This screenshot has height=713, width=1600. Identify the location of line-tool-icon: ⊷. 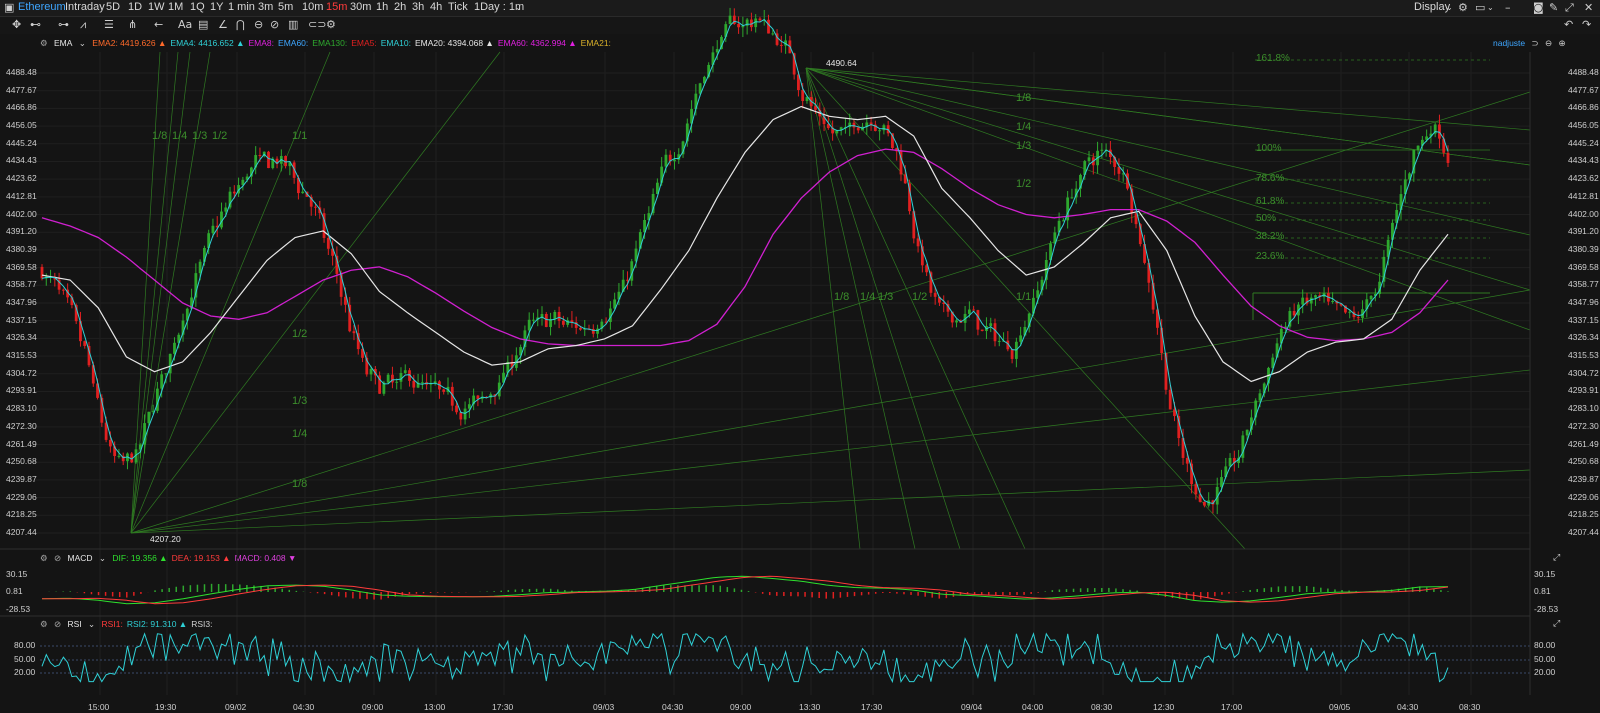
(35, 24).